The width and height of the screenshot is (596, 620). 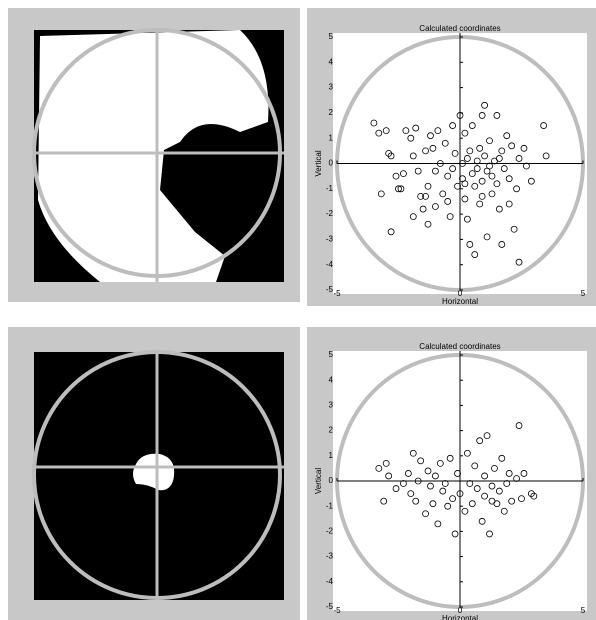 What do you see at coordinates (331, 61) in the screenshot?
I see `y-tick-label: 4` at bounding box center [331, 61].